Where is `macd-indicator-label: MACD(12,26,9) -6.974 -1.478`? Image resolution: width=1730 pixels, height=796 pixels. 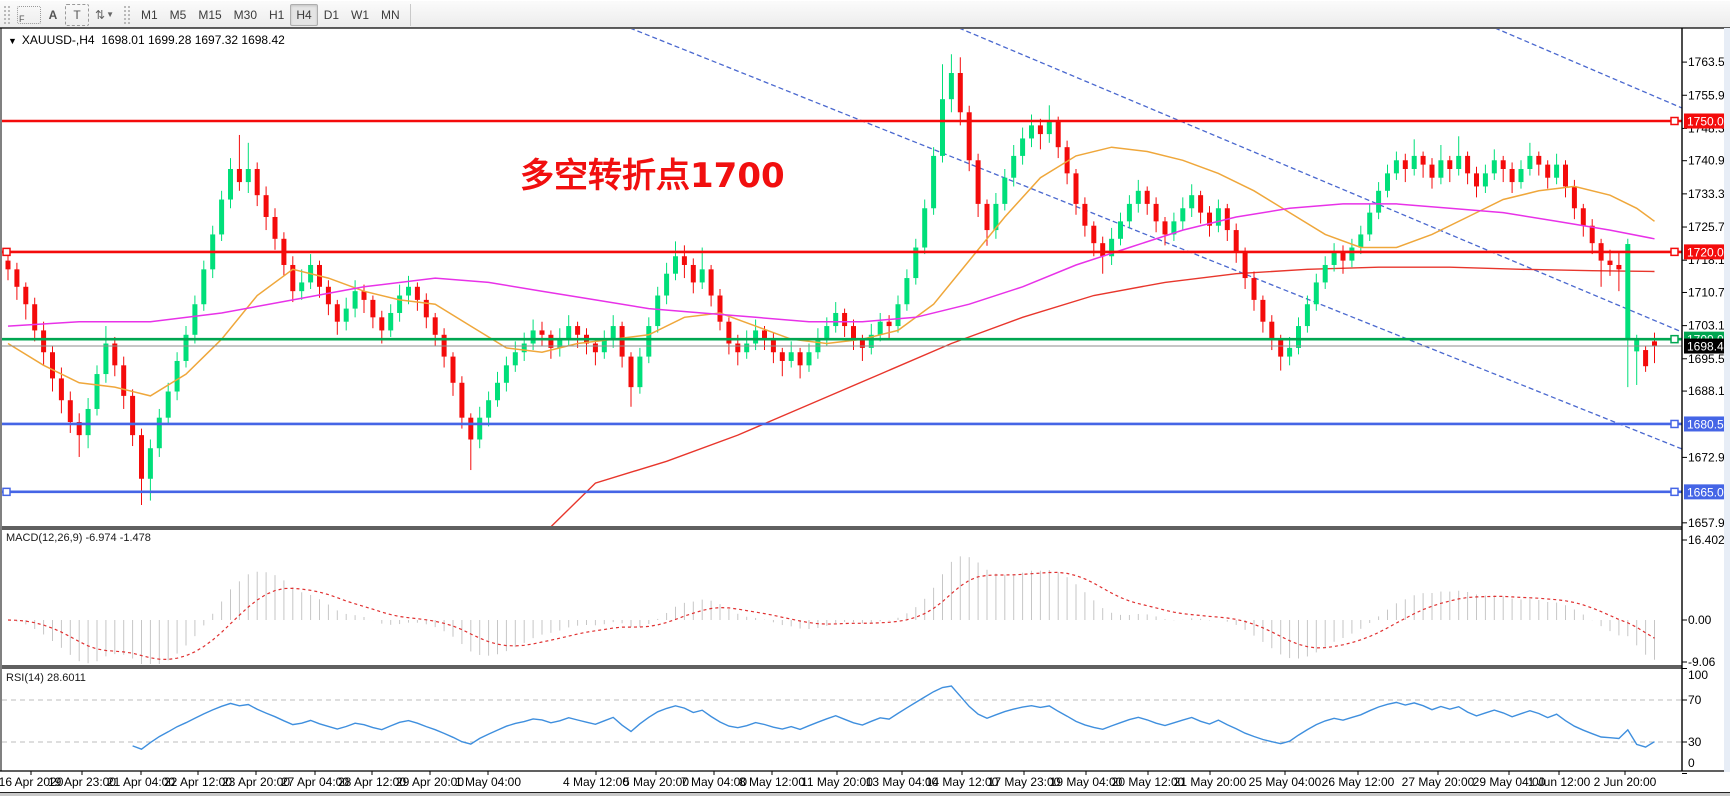 macd-indicator-label: MACD(12,26,9) -6.974 -1.478 is located at coordinates (78, 538).